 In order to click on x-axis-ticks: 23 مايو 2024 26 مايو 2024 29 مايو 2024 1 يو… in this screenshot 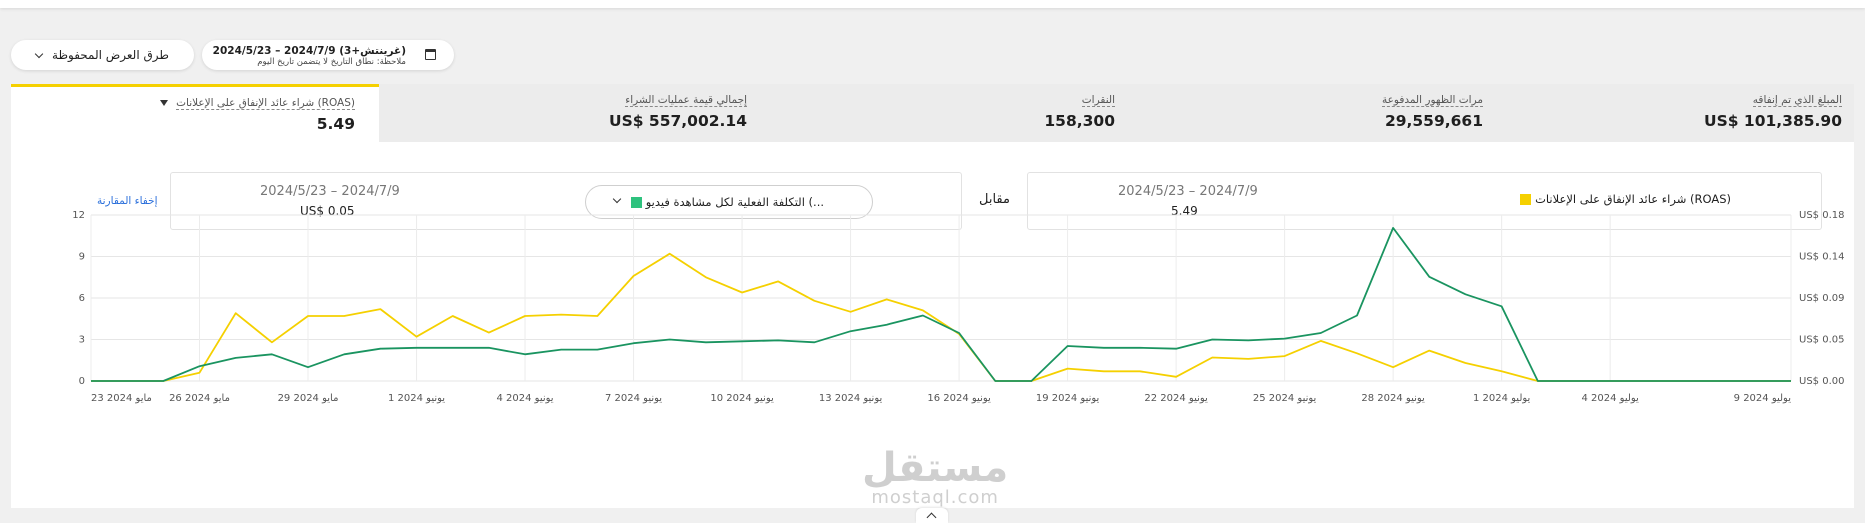, I will do `click(941, 398)`.